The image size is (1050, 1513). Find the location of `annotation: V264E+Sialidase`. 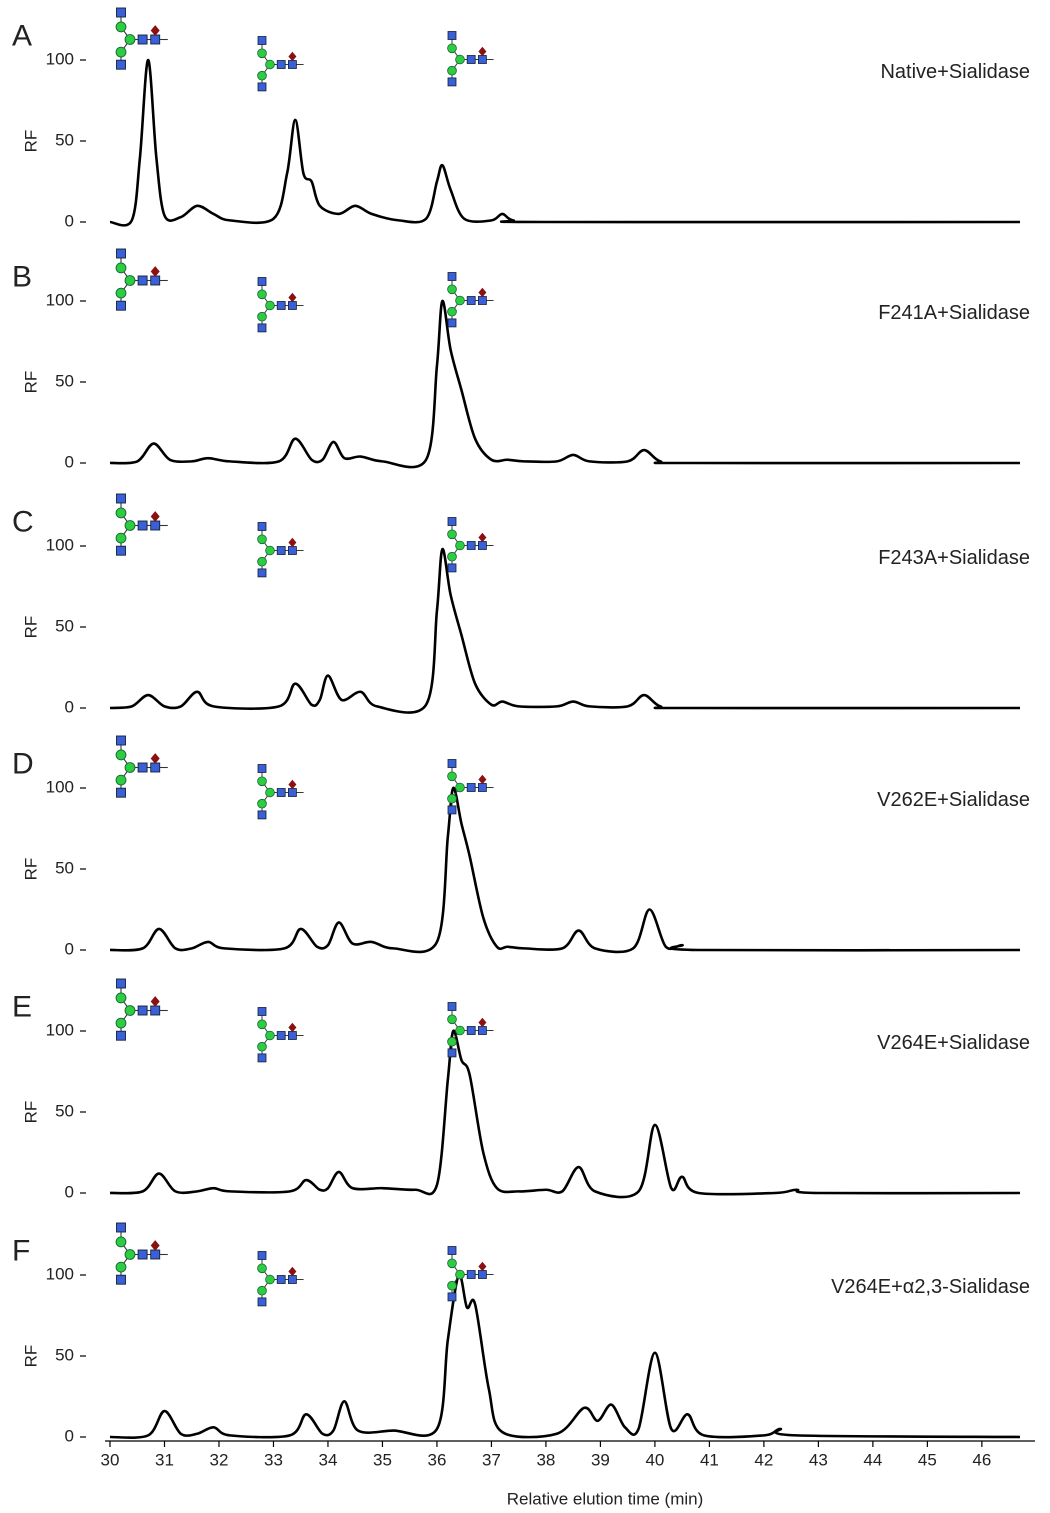

annotation: V264E+Sialidase is located at coordinates (953, 1043).